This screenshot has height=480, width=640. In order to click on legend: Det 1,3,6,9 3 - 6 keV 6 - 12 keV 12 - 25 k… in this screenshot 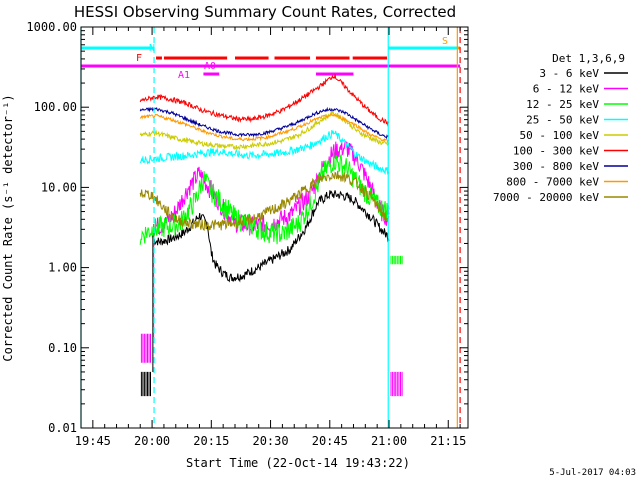, I will do `click(560, 128)`.